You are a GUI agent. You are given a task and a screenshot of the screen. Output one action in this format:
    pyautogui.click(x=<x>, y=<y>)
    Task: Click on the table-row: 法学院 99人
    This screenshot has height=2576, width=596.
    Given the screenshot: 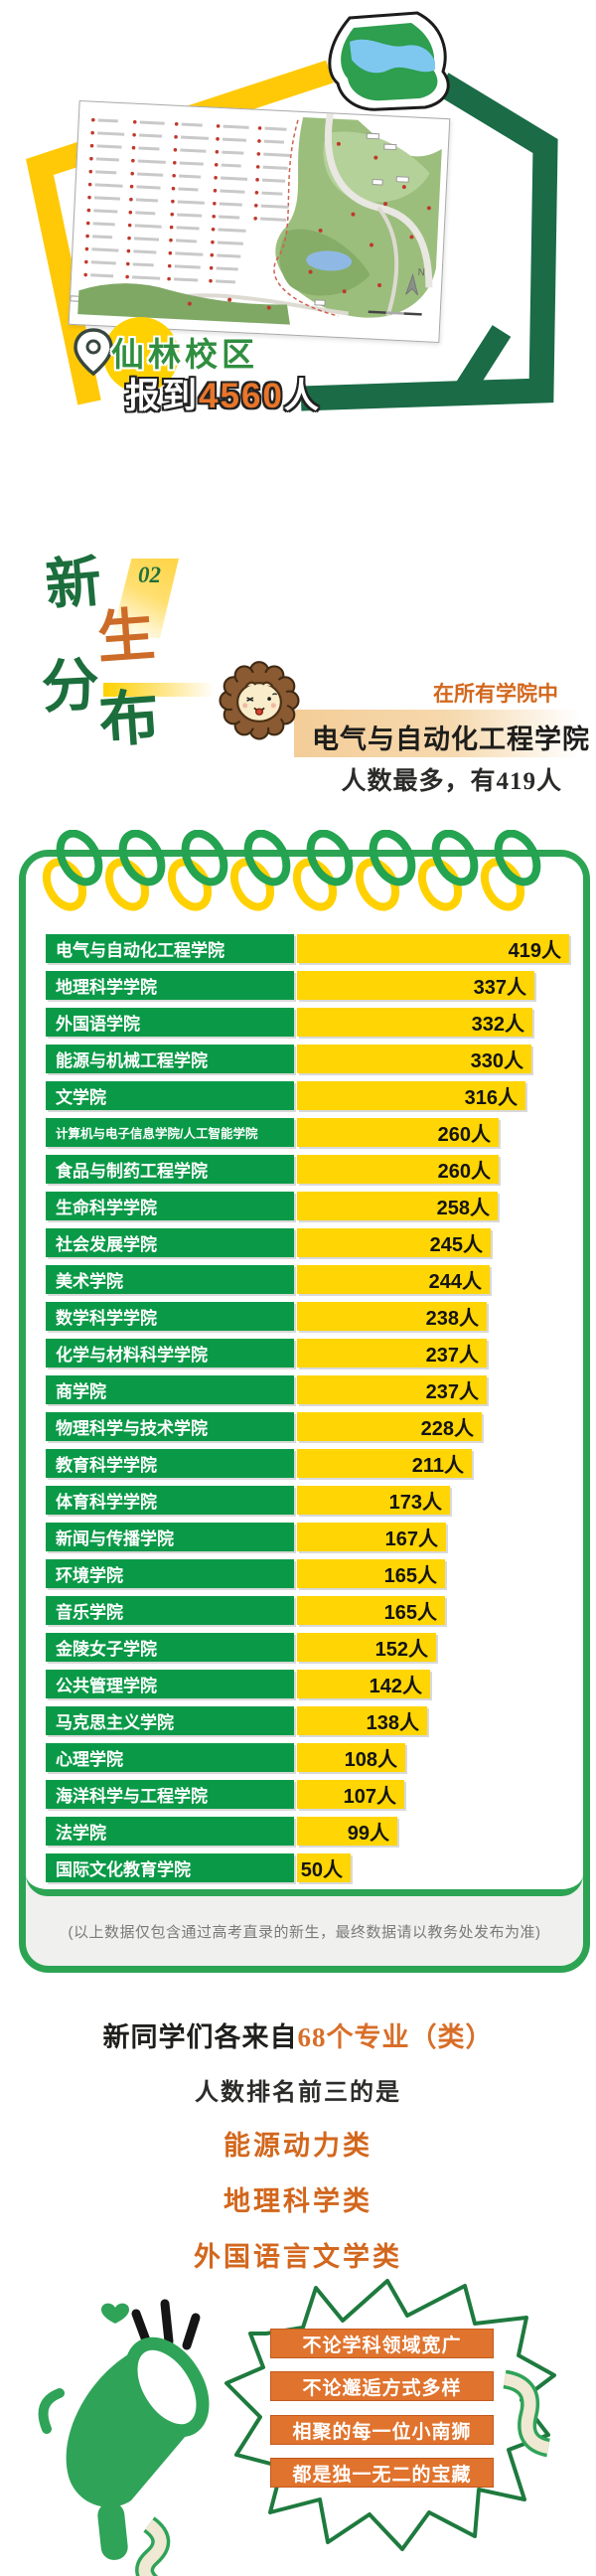 What is the action you would take?
    pyautogui.click(x=310, y=1831)
    